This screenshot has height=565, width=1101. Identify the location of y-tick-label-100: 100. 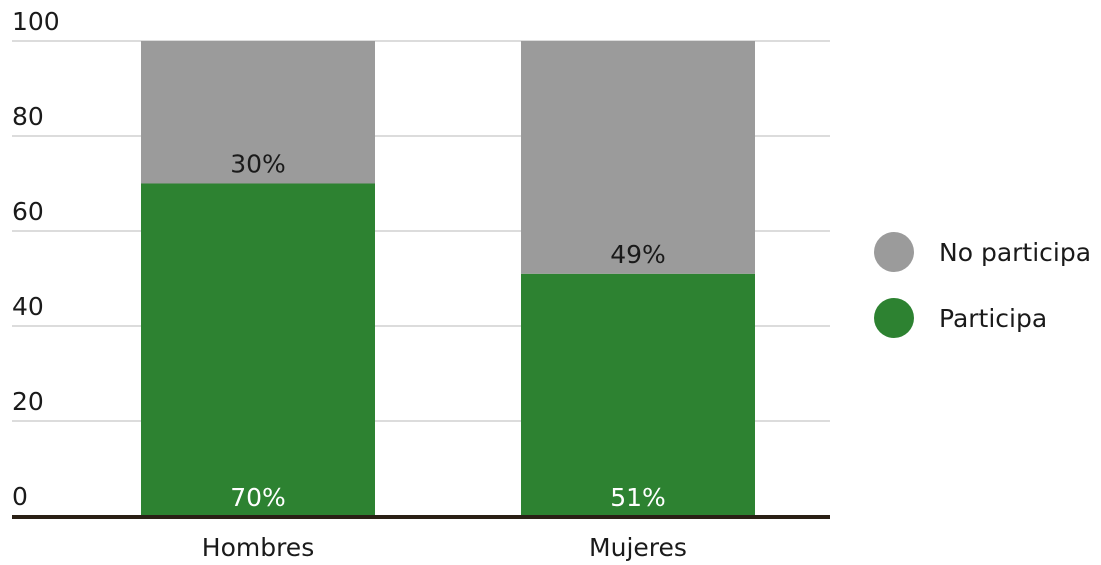
(36, 21).